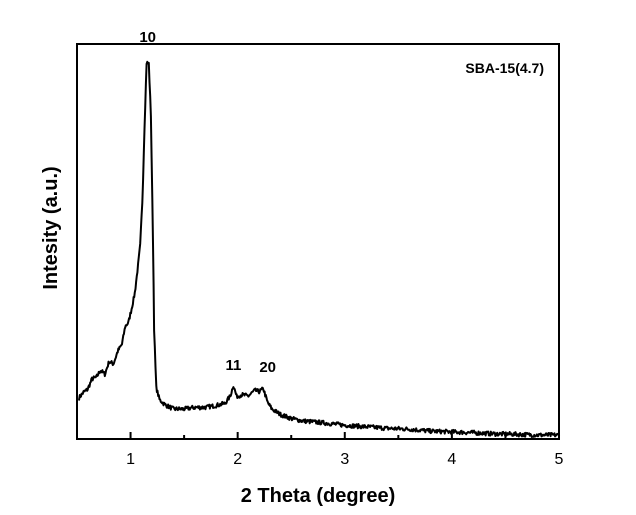 The image size is (636, 515). Describe the element at coordinates (237, 459) in the screenshot. I see `x-tick-label: 2` at that location.